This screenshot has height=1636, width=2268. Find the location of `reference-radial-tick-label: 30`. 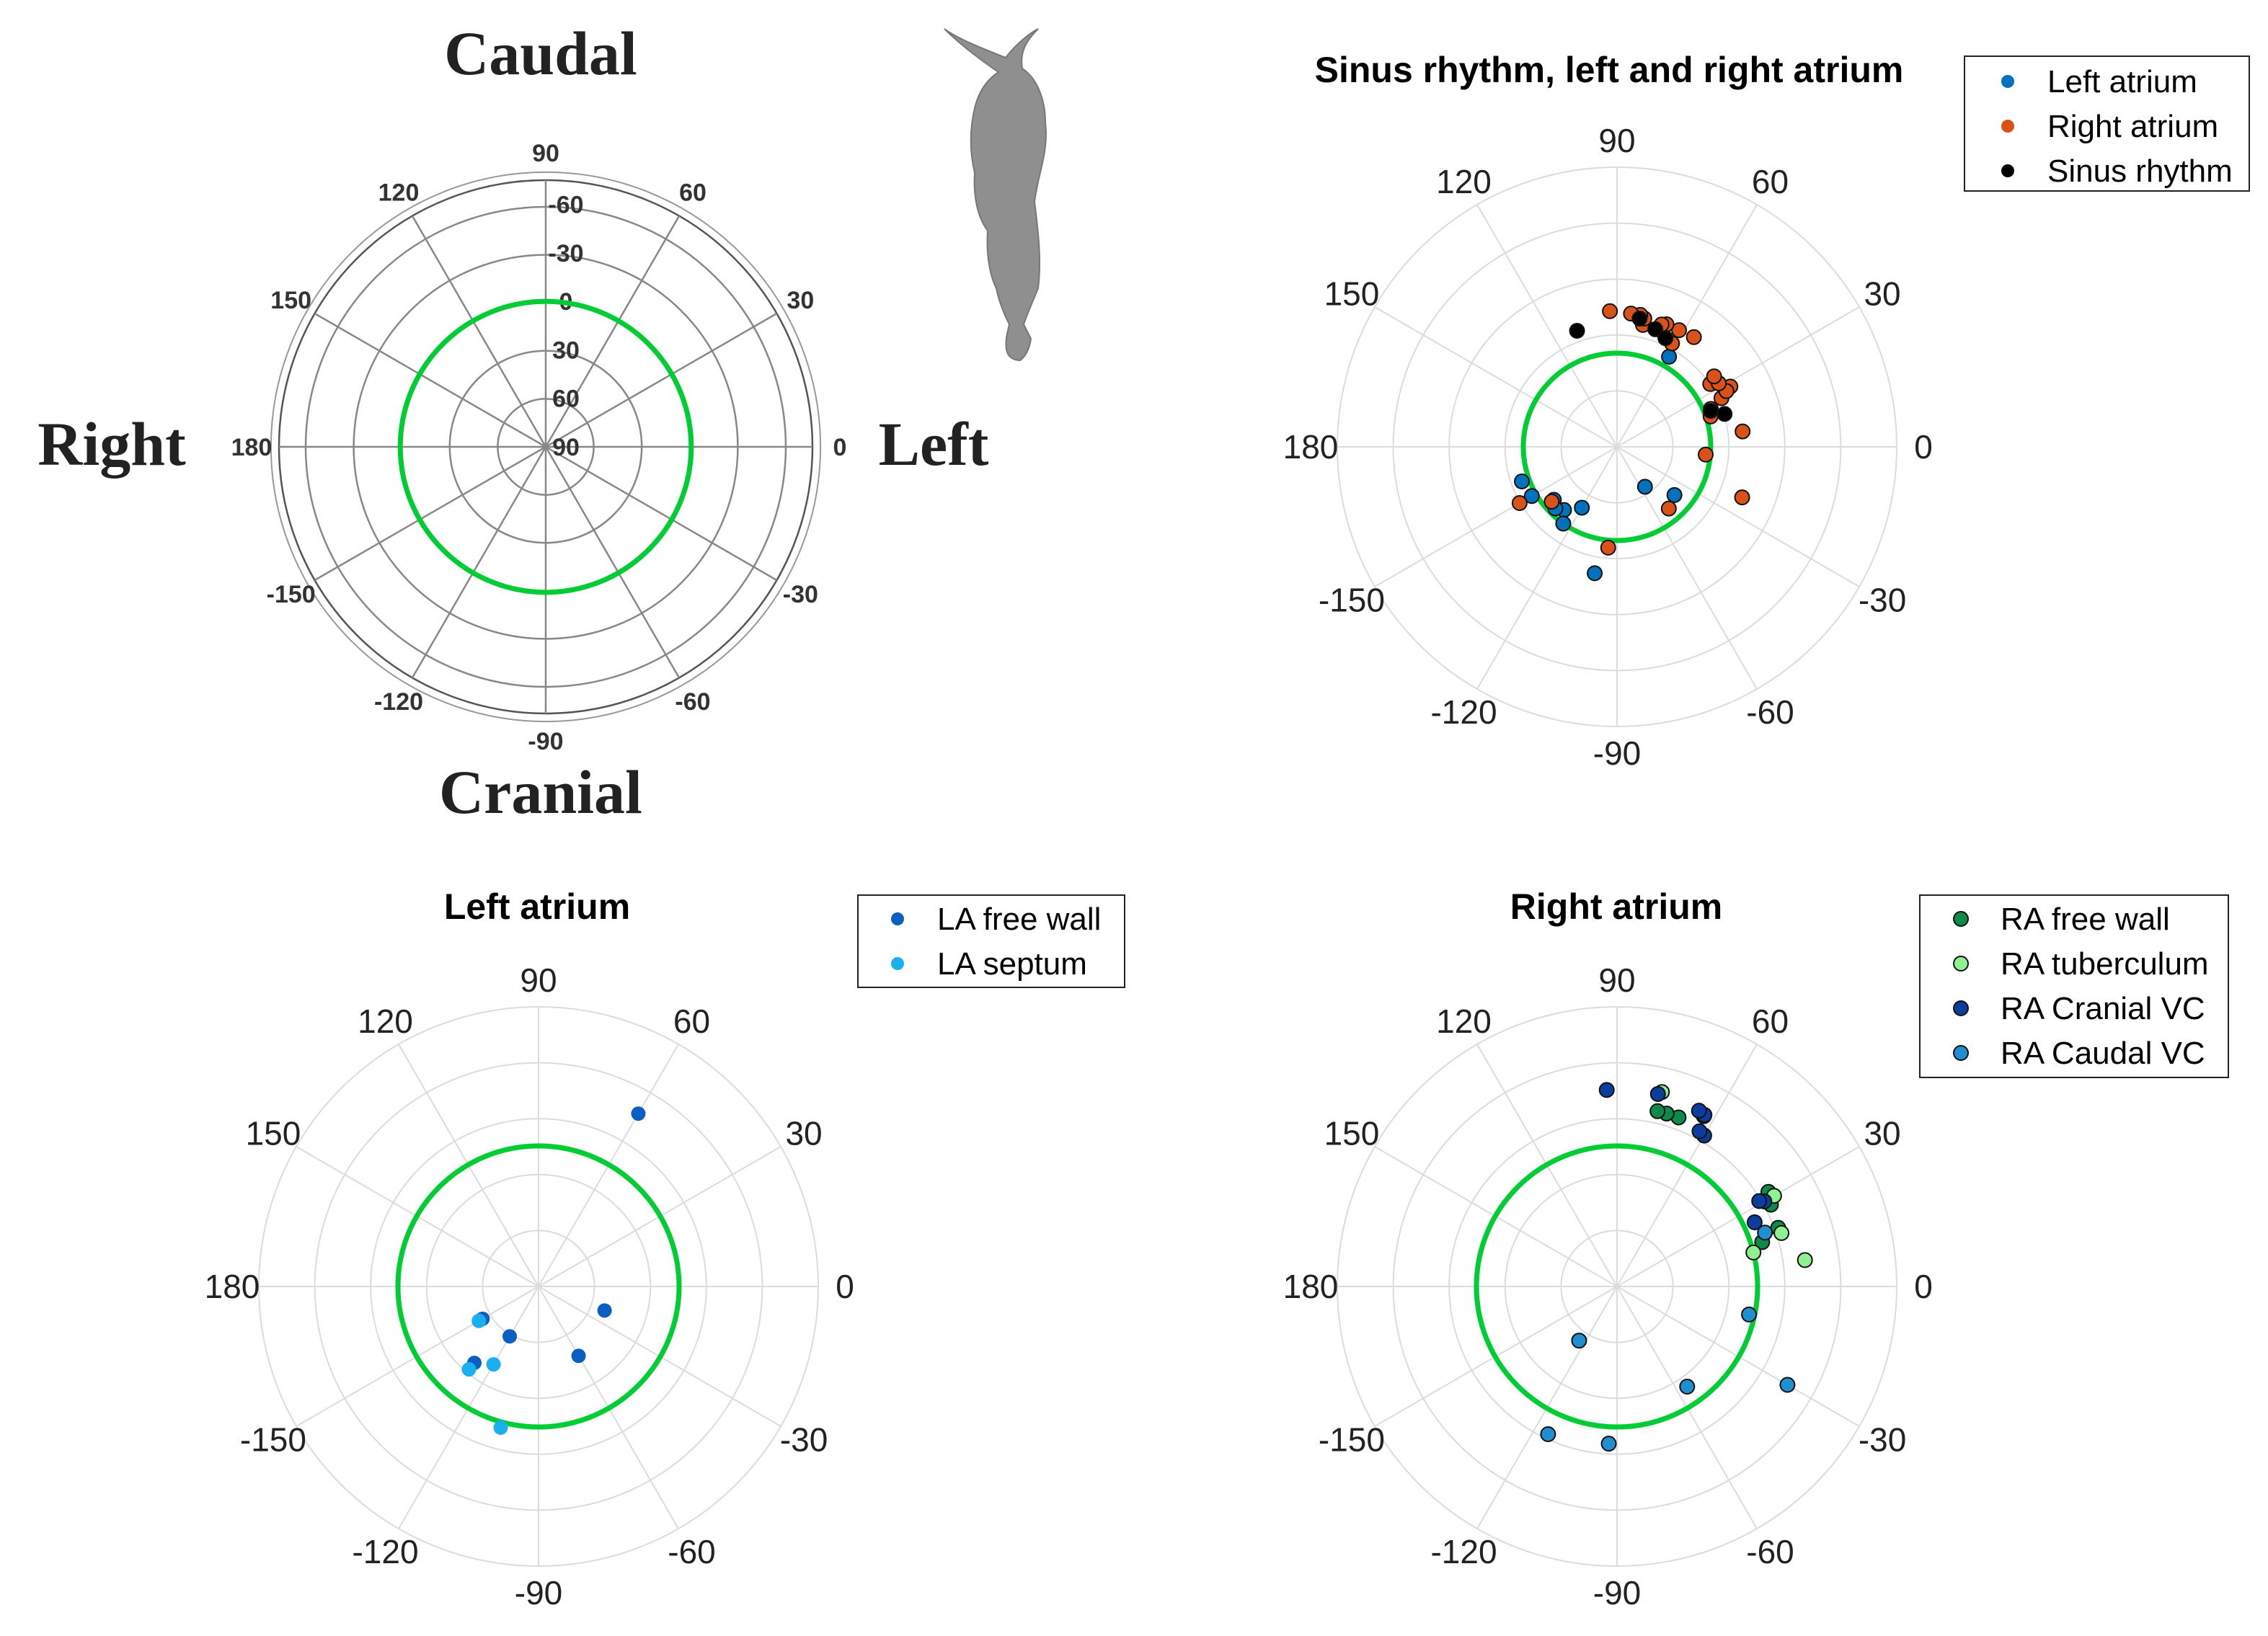

reference-radial-tick-label: 30 is located at coordinates (566, 350).